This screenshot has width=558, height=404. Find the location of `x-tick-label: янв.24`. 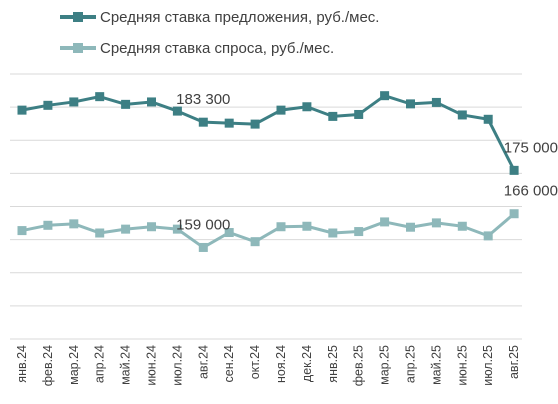

x-tick-label: янв.24 is located at coordinates (22, 364).